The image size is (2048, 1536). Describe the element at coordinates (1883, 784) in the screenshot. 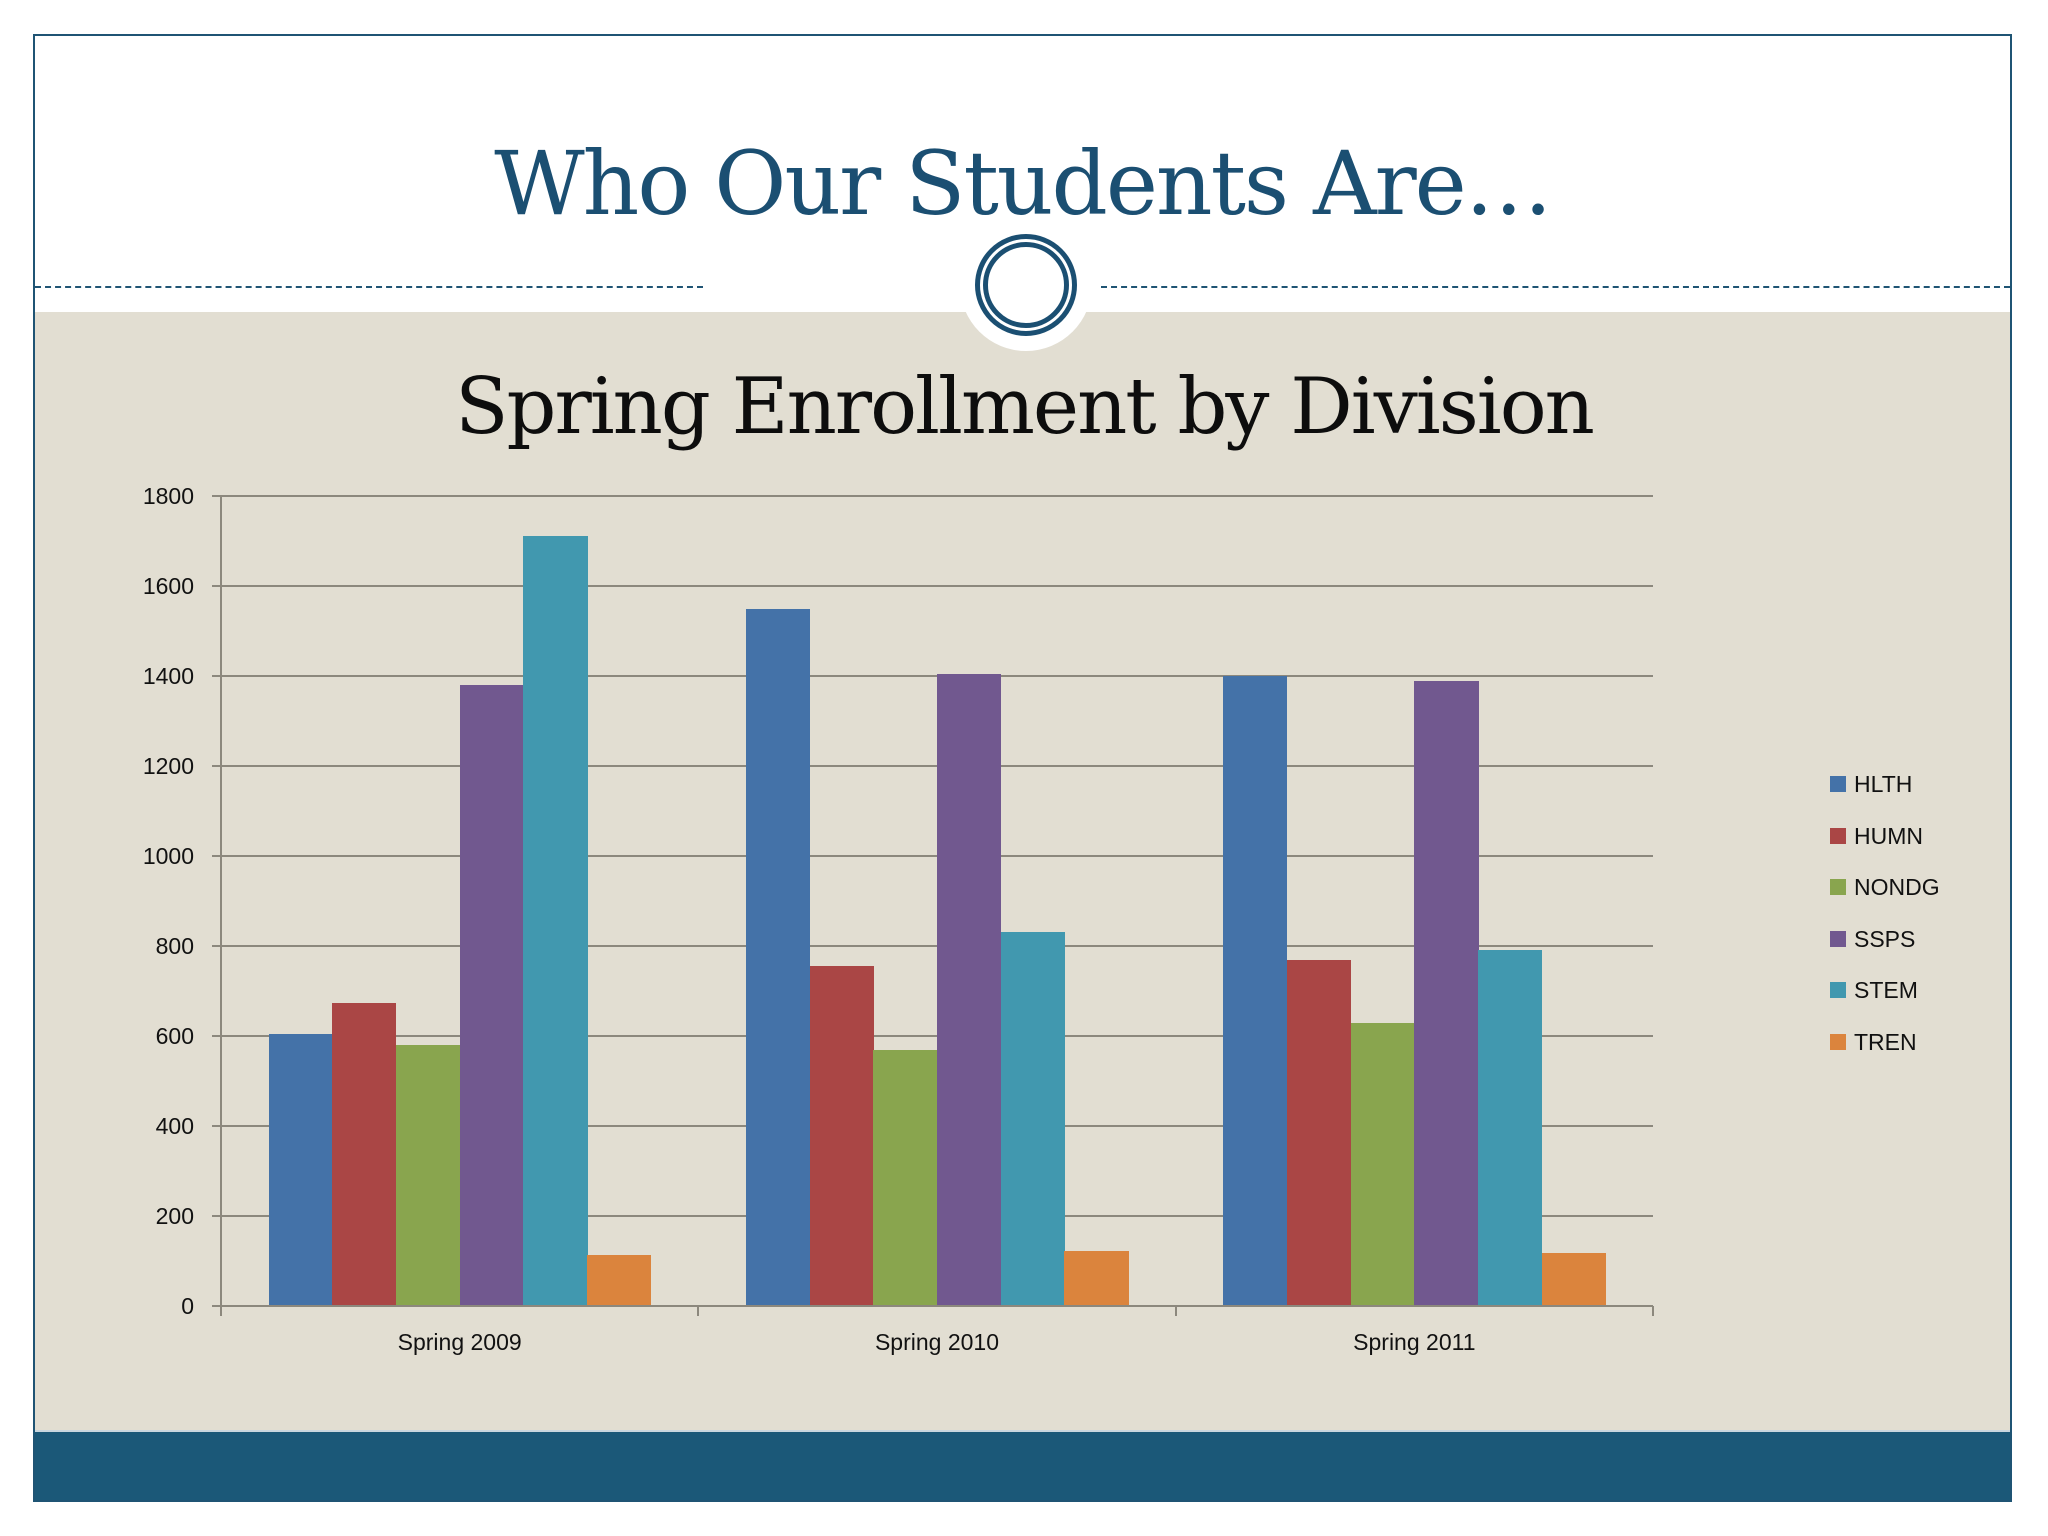

I see `legend-label: HLTH` at that location.